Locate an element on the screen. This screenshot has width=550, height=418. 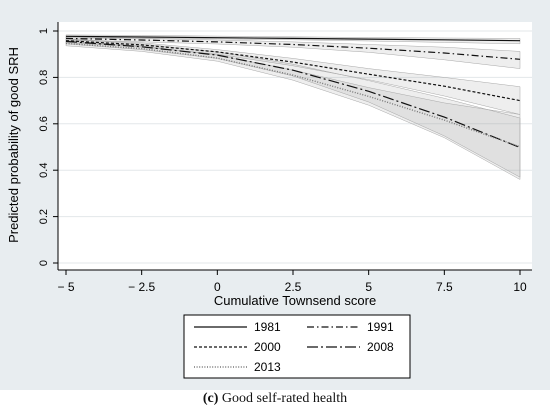
ci-band-1991 is located at coordinates (293, 52).